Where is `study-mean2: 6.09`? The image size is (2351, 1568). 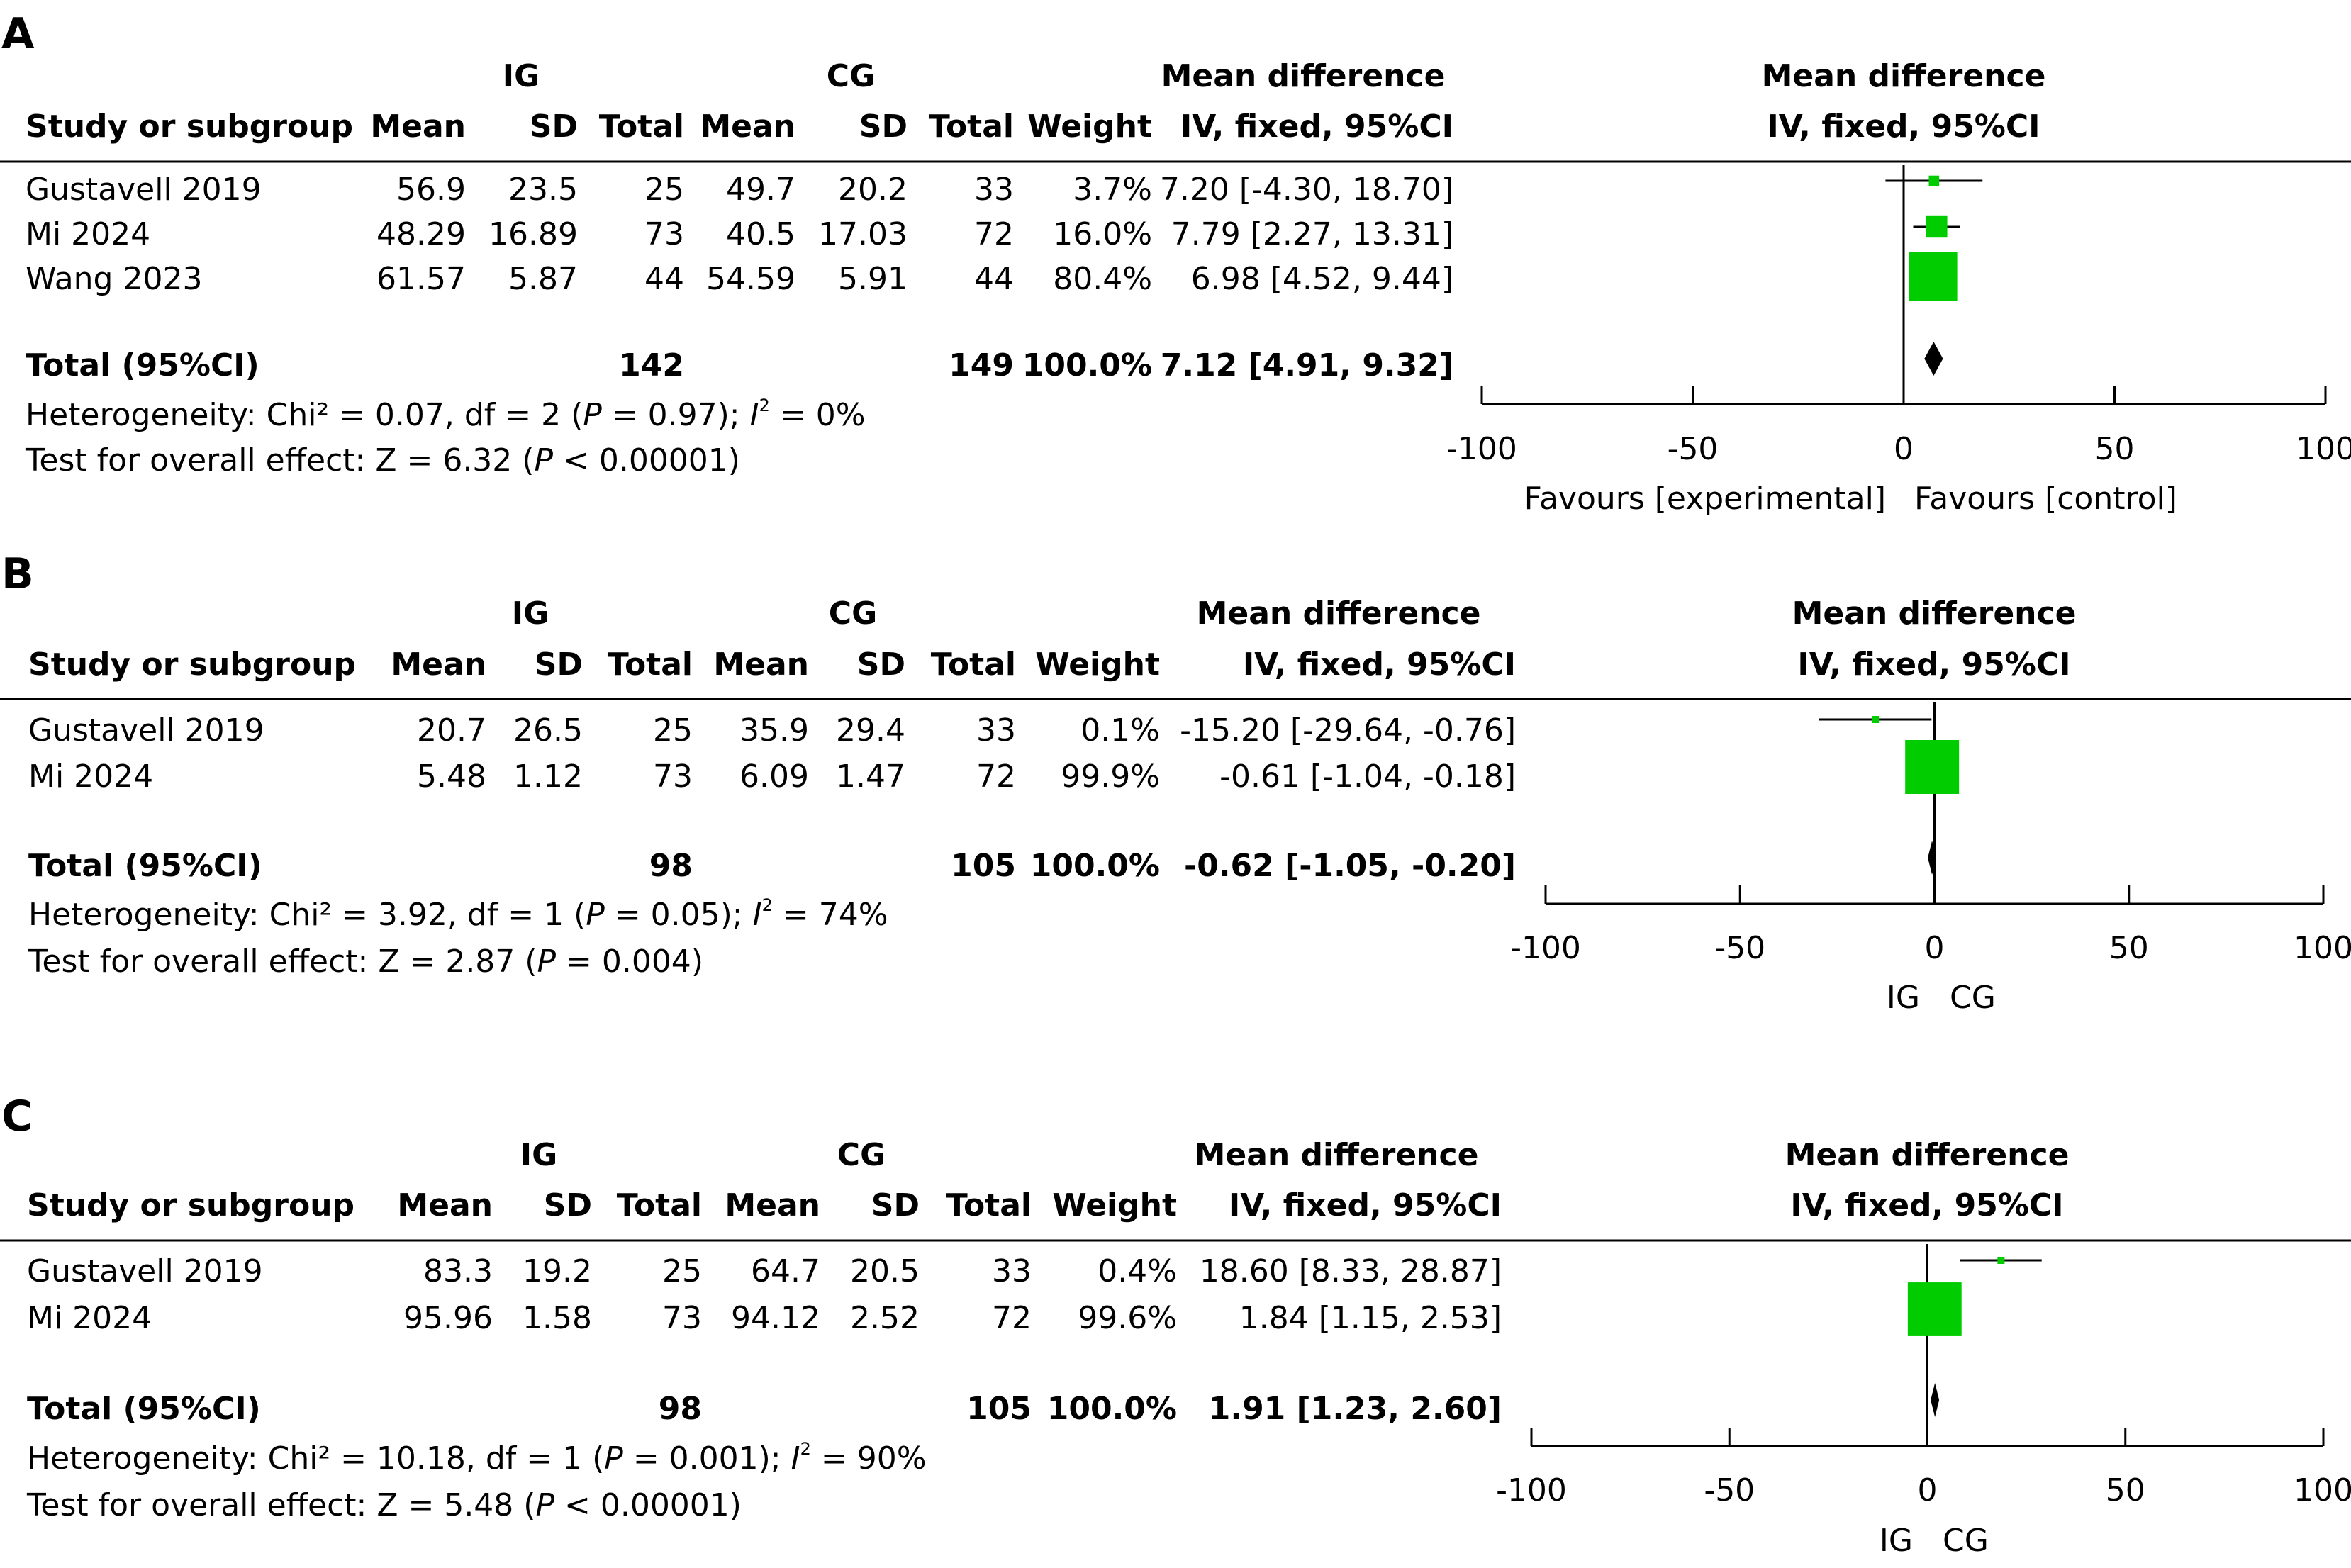 study-mean2: 6.09 is located at coordinates (774, 776).